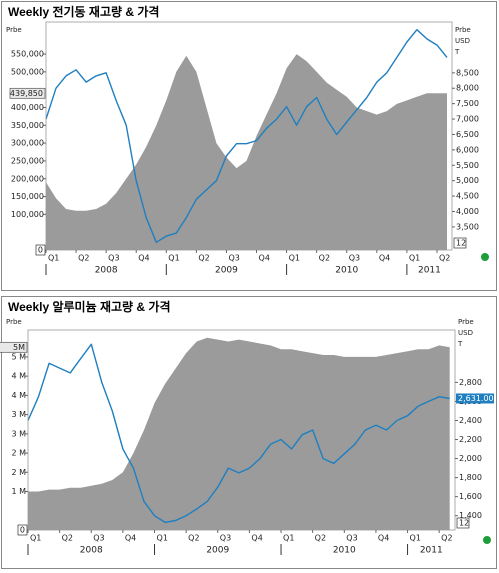 The width and height of the screenshot is (499, 573). Describe the element at coordinates (27, 71) in the screenshot. I see `y-tick-label: 500,000` at that location.